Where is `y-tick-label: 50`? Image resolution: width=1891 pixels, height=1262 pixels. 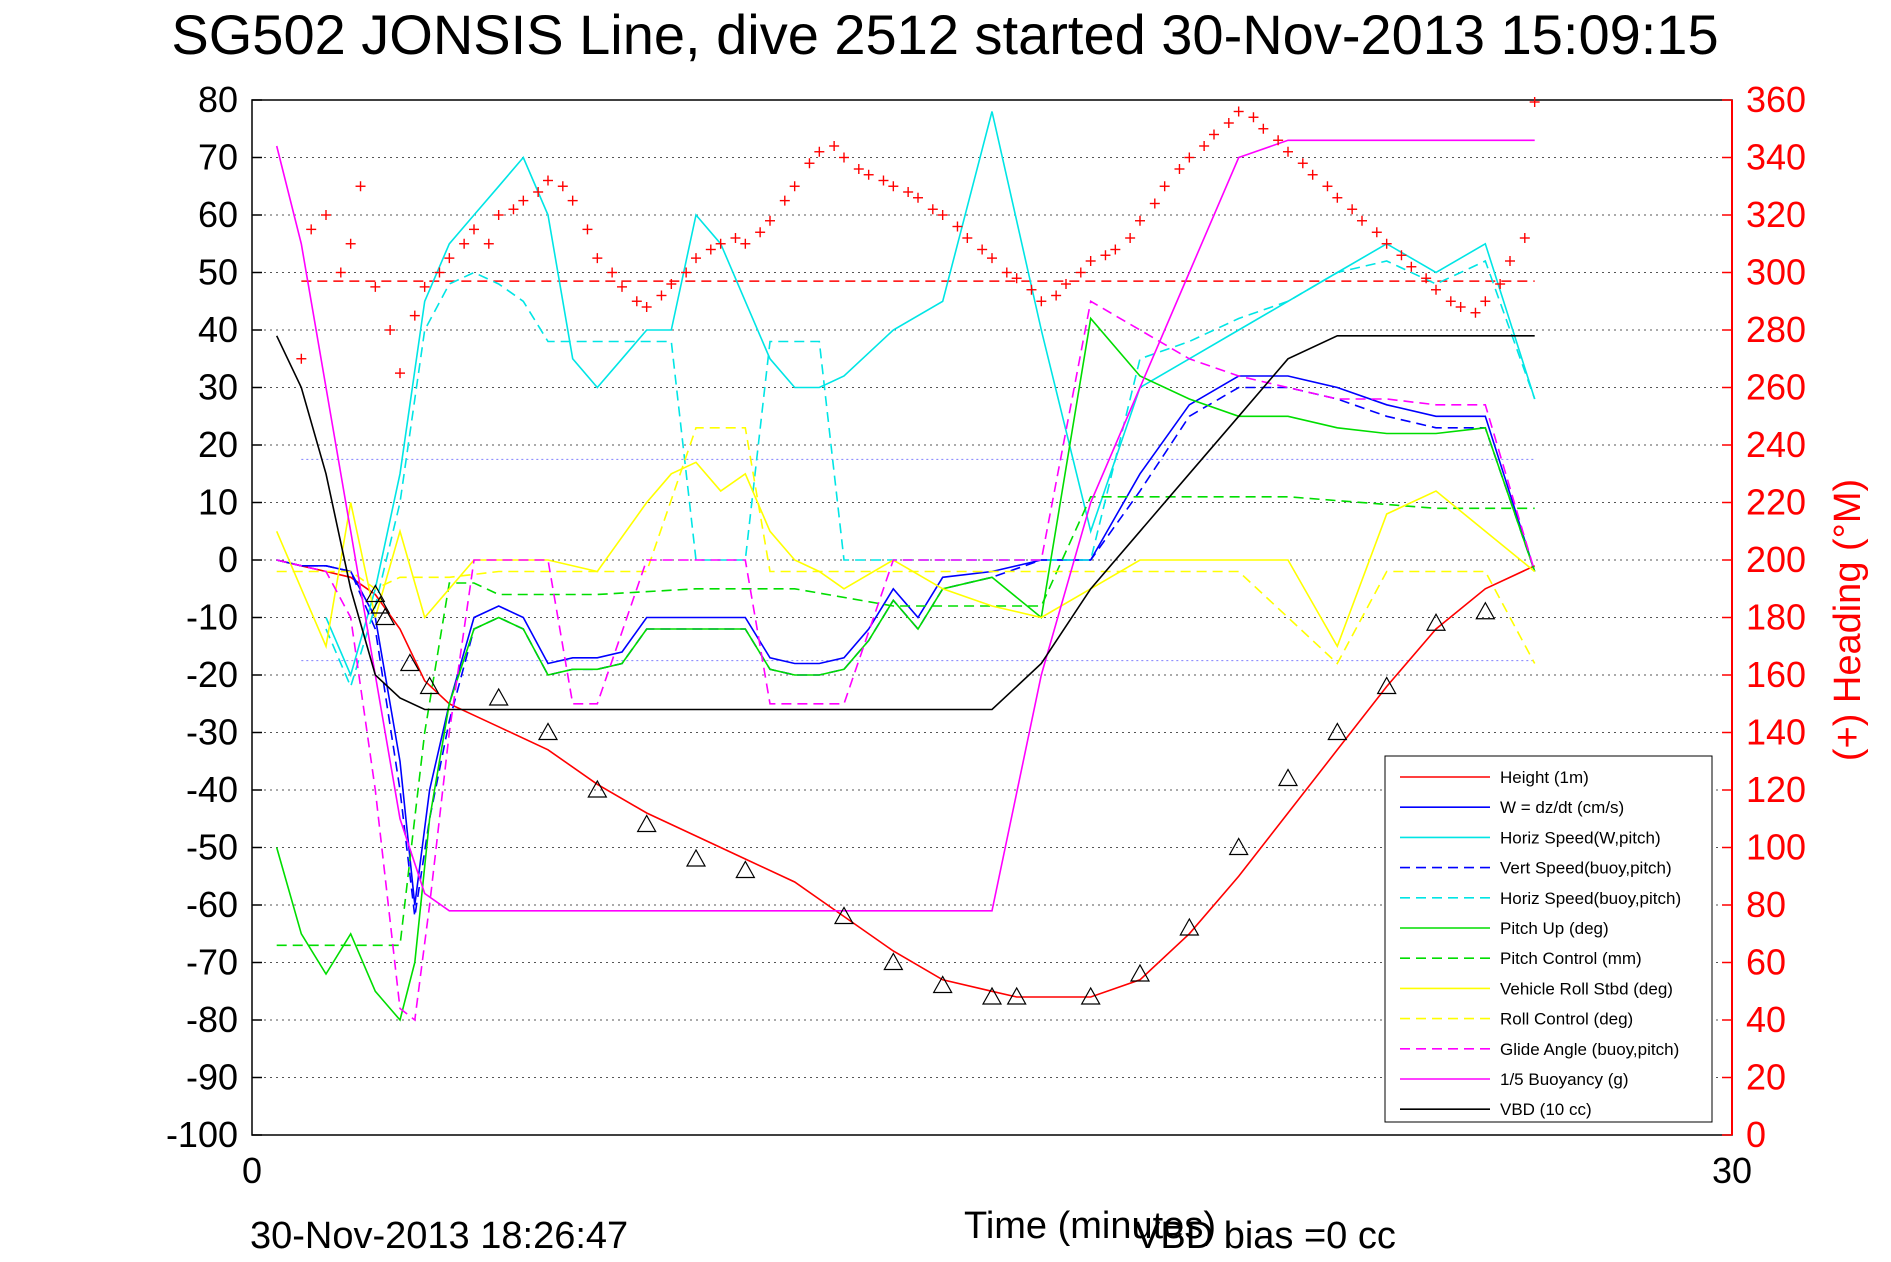
y-tick-label: 50 is located at coordinates (218, 272).